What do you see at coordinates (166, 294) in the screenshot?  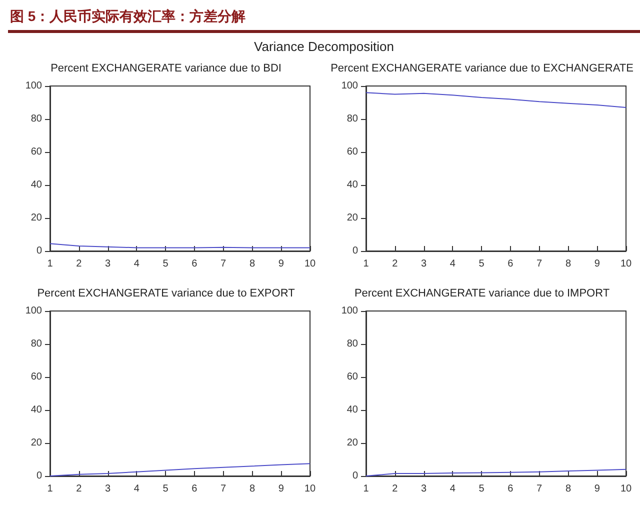 I see `chart-title: Percent EXCHANGERATE variance due to EXPORT` at bounding box center [166, 294].